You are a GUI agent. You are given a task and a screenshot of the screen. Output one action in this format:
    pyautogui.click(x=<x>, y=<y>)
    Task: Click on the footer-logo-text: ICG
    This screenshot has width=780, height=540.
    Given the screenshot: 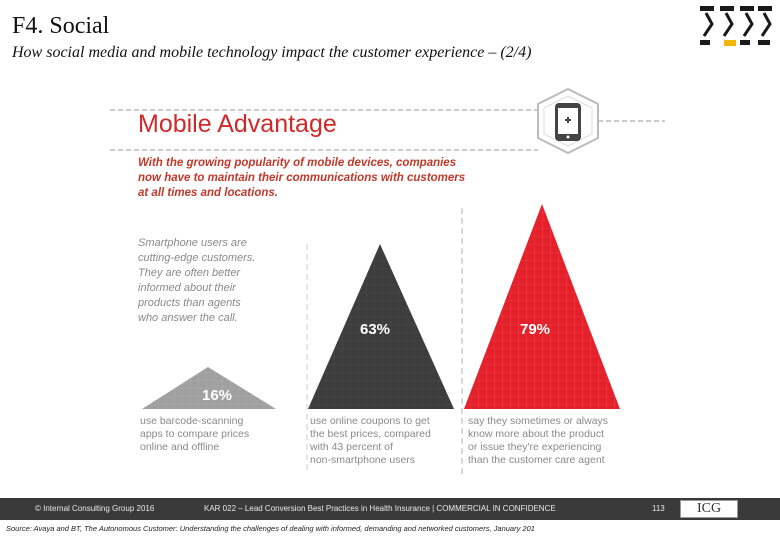 What is the action you would take?
    pyautogui.click(x=709, y=508)
    